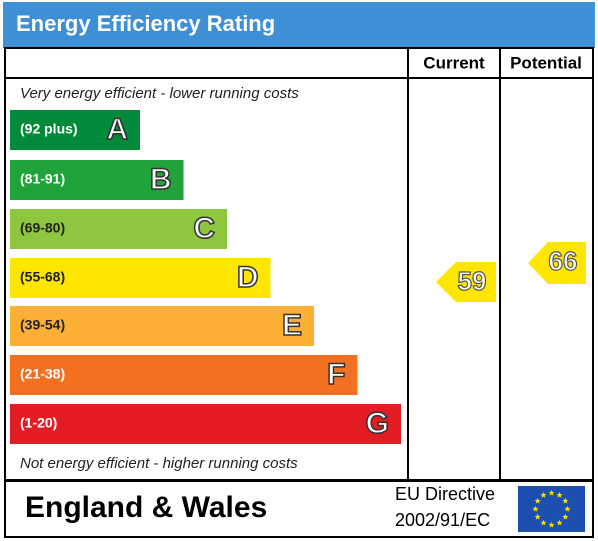 This screenshot has height=541, width=598. I want to click on current-value: 59, so click(472, 281).